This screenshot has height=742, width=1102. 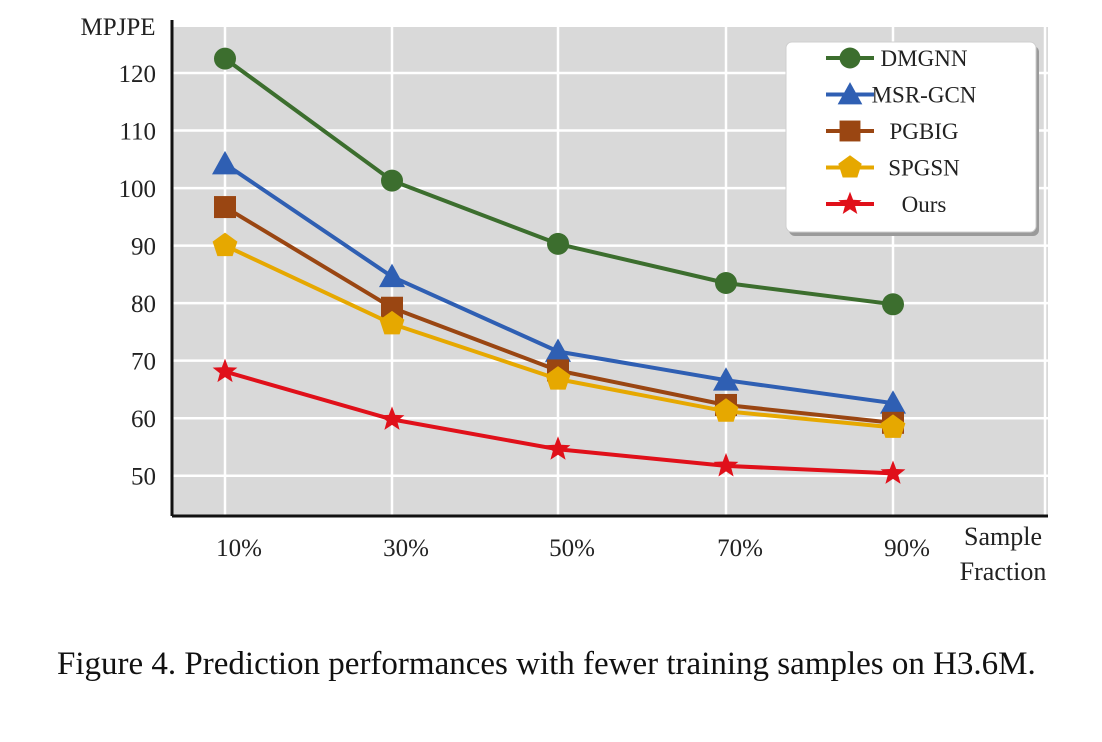 I want to click on y-tick-label: 50, so click(x=143, y=477).